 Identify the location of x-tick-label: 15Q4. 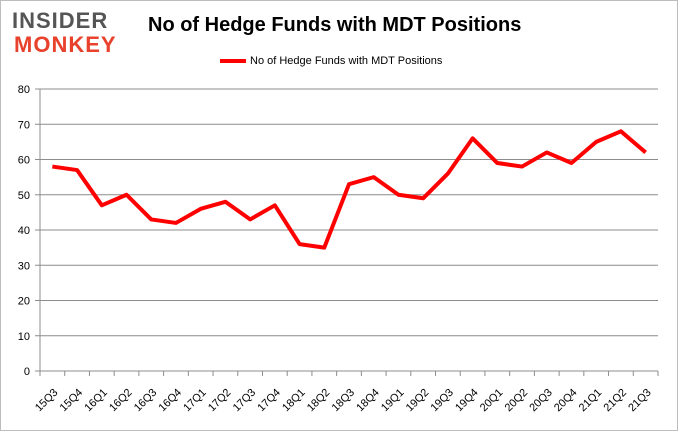
(72, 401).